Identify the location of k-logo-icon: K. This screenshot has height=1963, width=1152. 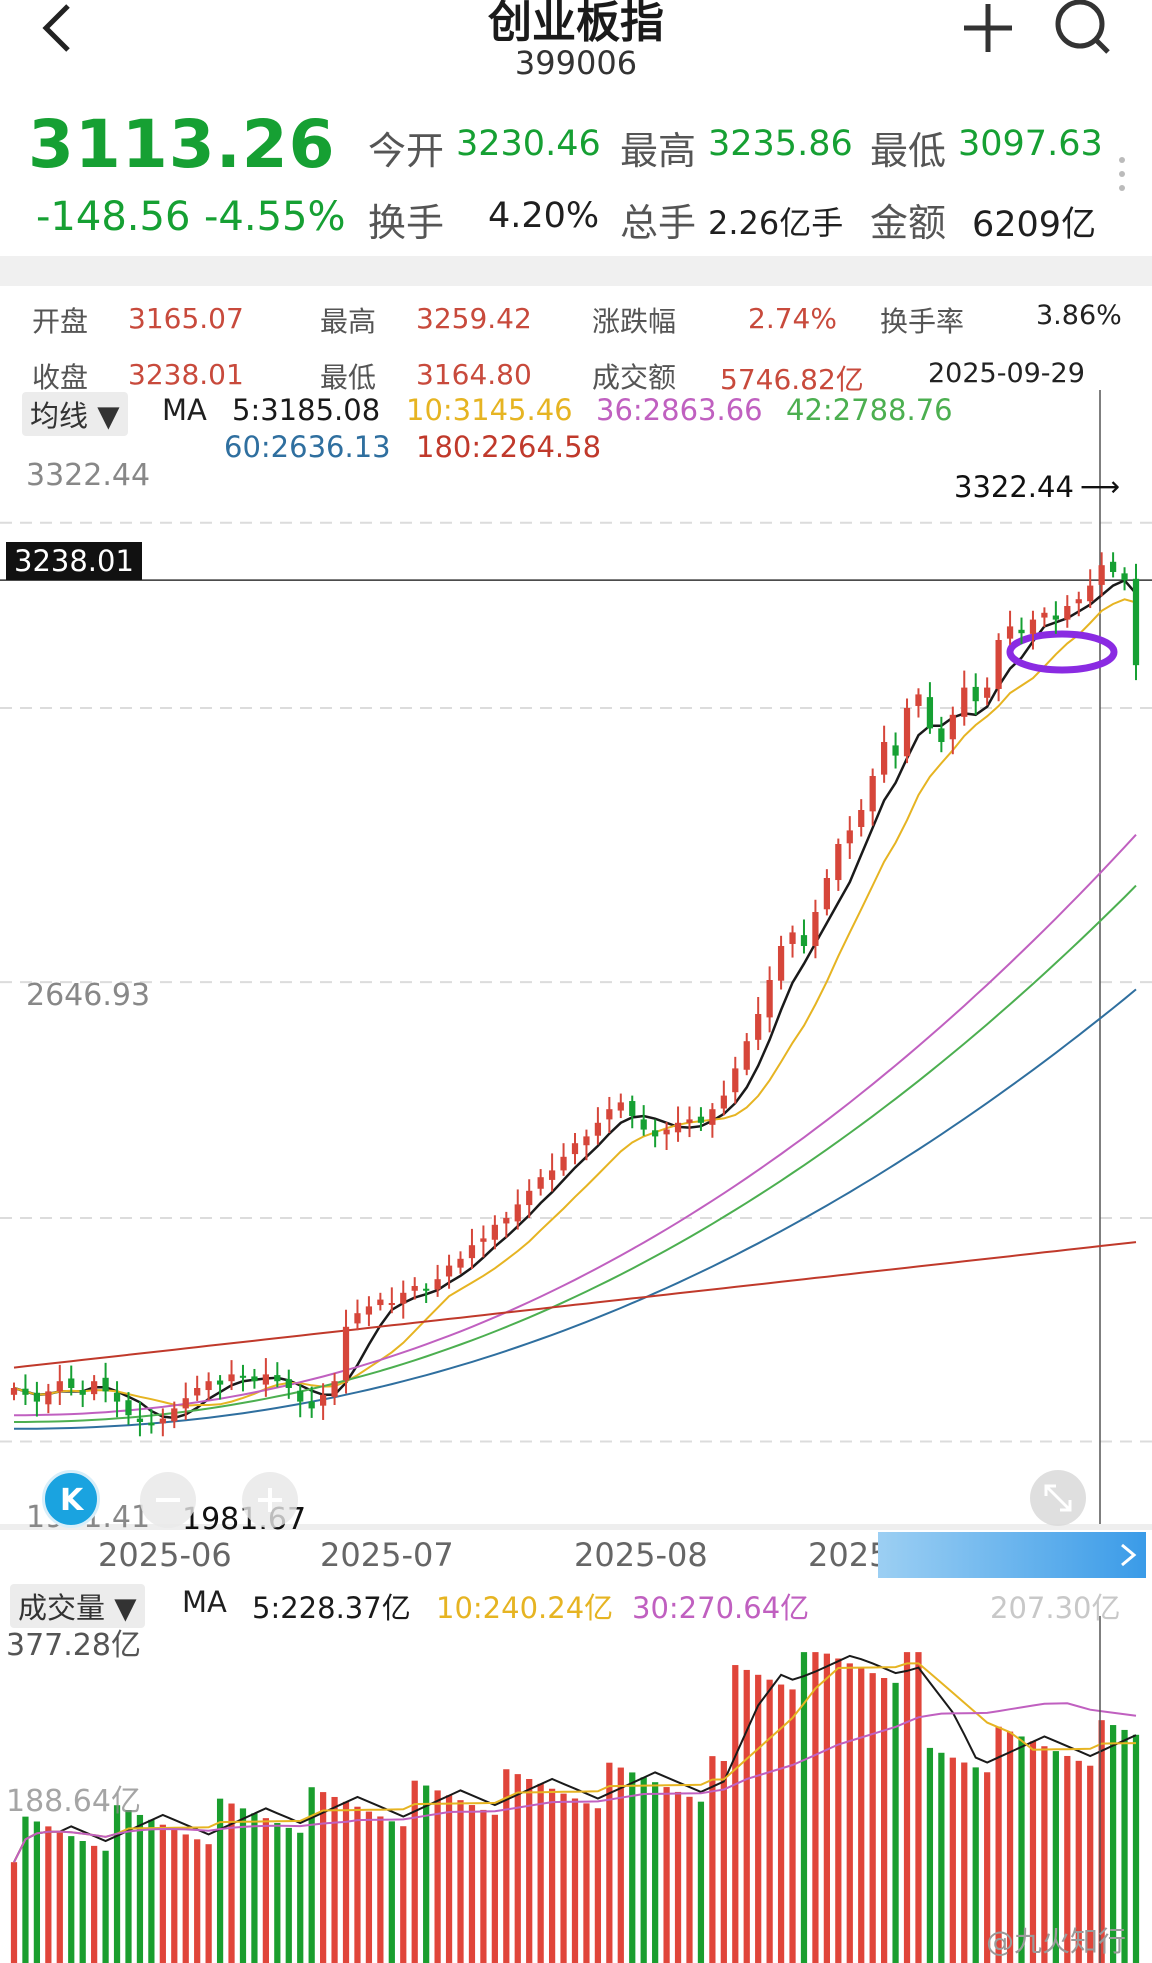
(72, 1500).